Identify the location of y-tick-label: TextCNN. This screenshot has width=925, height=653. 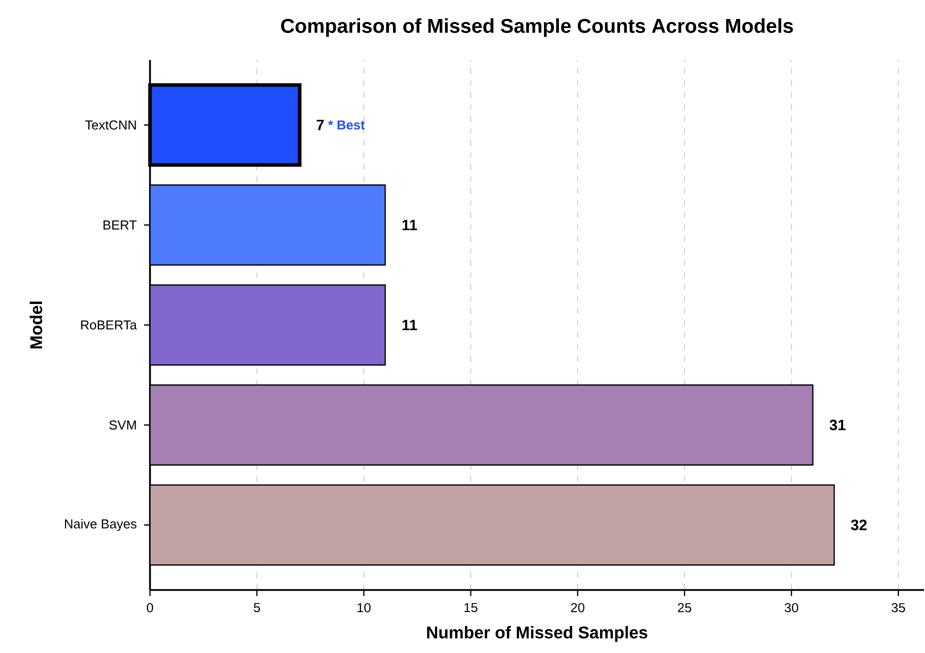
(110, 125).